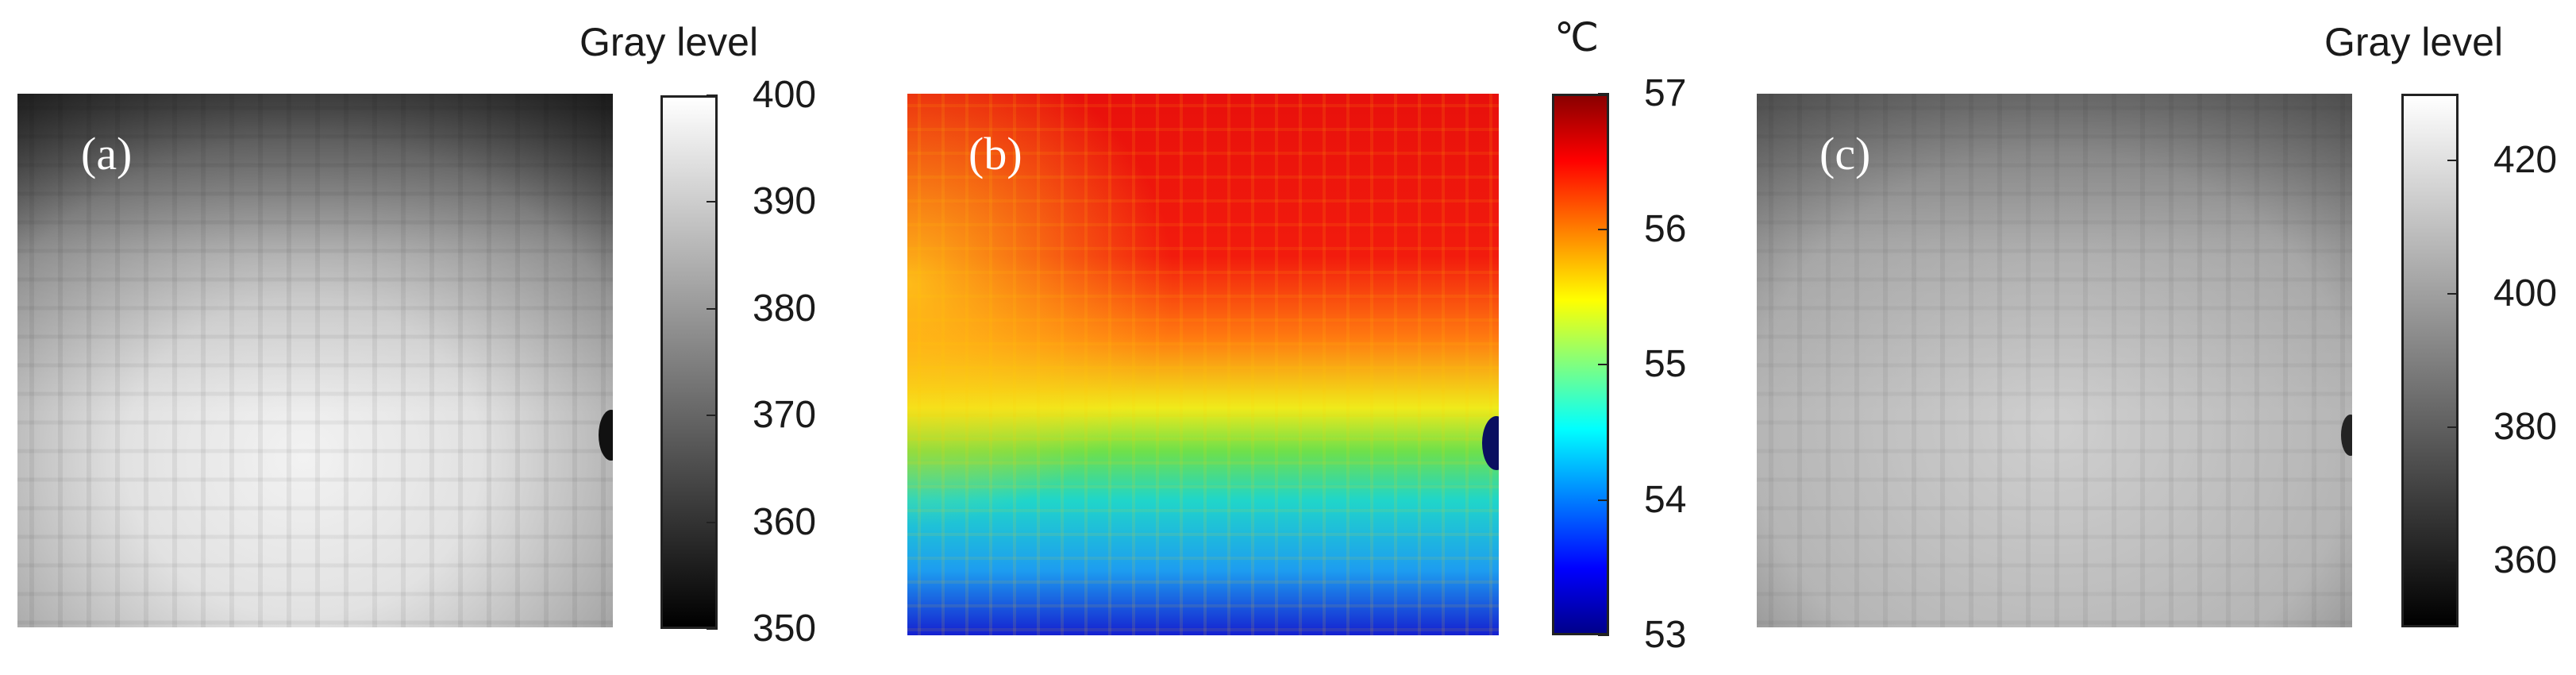  Describe the element at coordinates (107, 153) in the screenshot. I see `panel-label-a: (a)` at that location.